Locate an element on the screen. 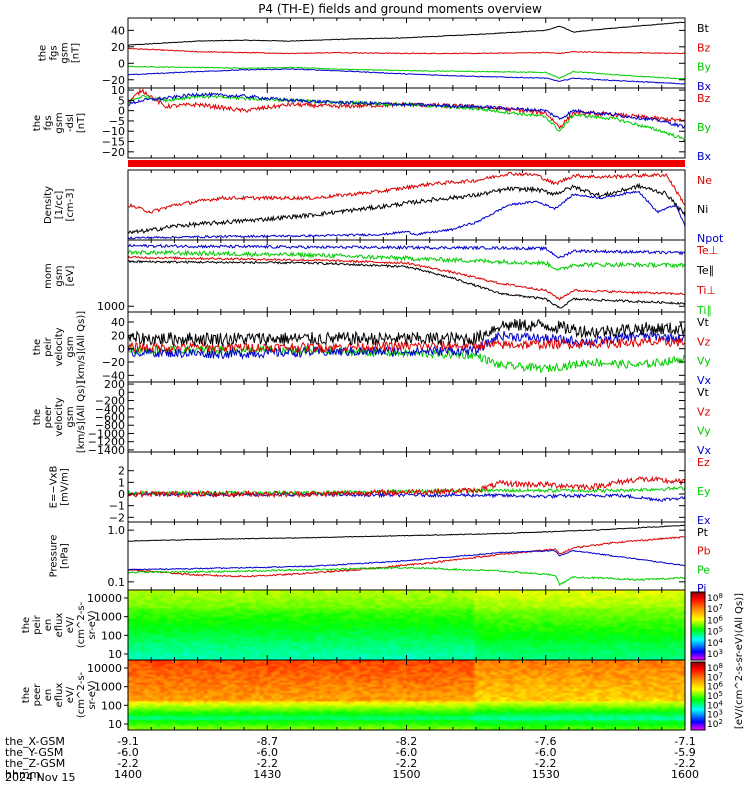 The width and height of the screenshot is (750, 800). ylabel-peer_en_eflux: en is located at coordinates (48, 695).